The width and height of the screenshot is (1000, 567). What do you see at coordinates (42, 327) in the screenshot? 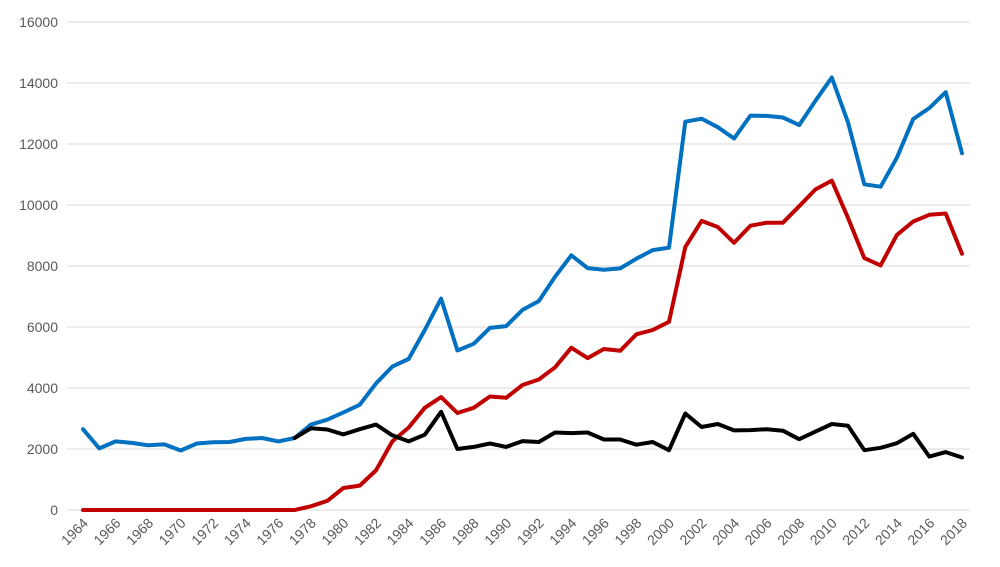
I see `y-tick-label: 6000` at bounding box center [42, 327].